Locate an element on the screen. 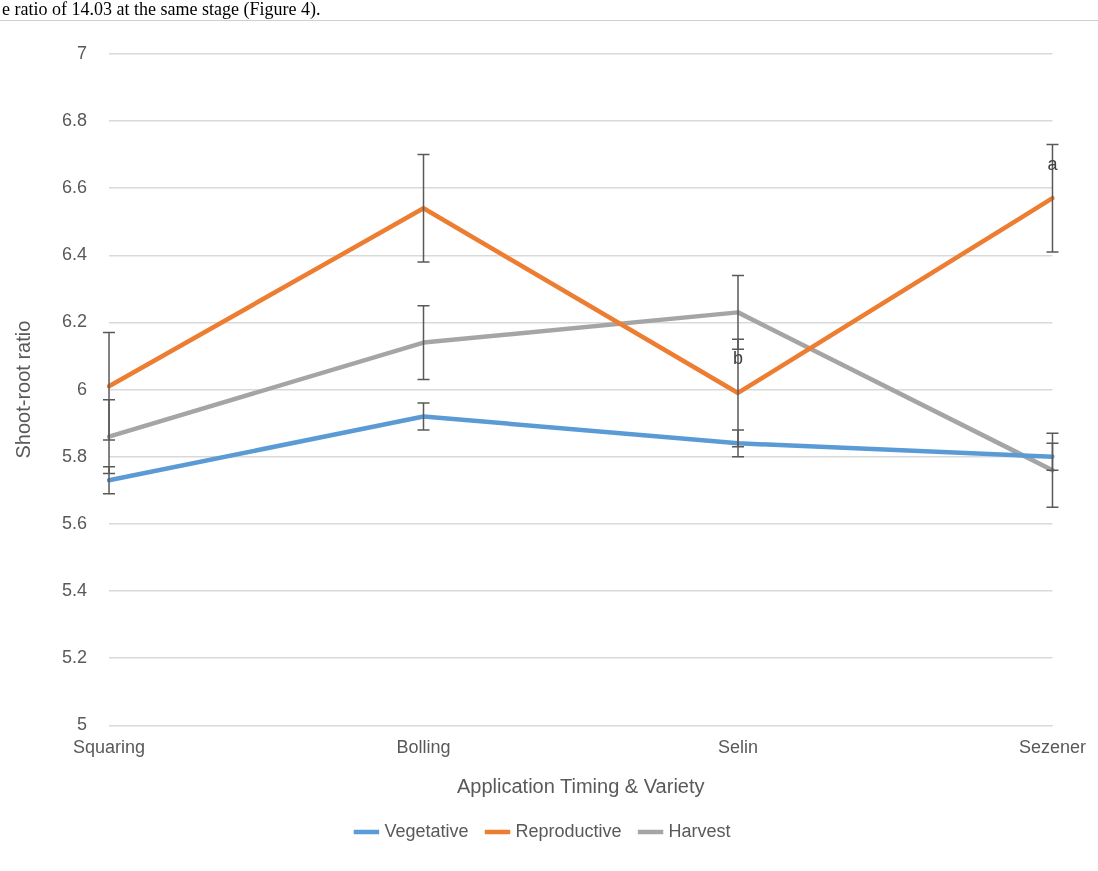 The image size is (1098, 871). y-tick-label: 6.6 is located at coordinates (74, 187).